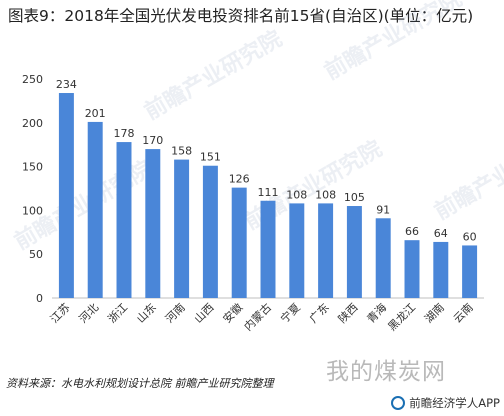  I want to click on x-tick-label: 陕西, so click(347, 312).